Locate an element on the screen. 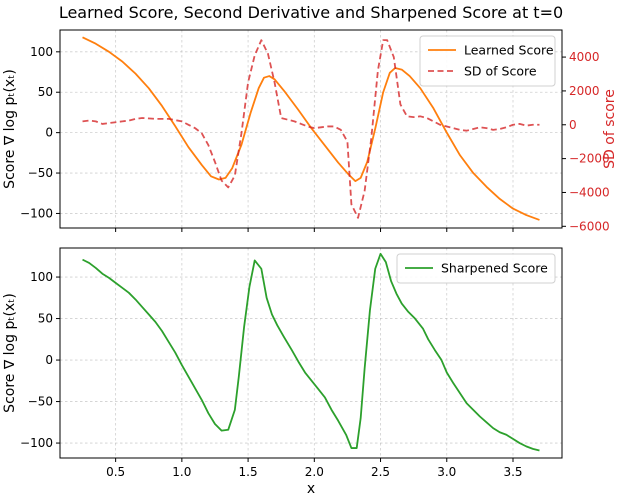  x-tick-label: 1.0 is located at coordinates (181, 472).